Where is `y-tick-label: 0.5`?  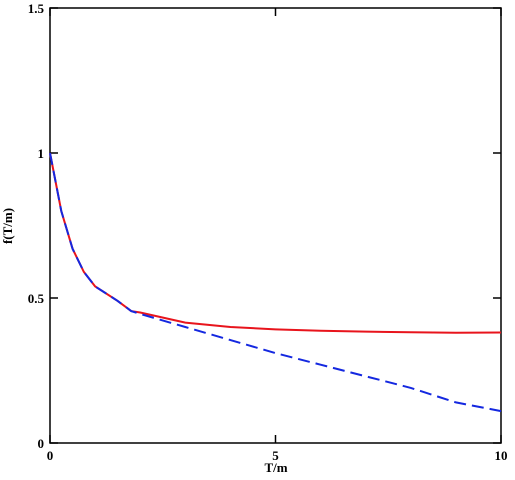 y-tick-label: 0.5 is located at coordinates (36, 298).